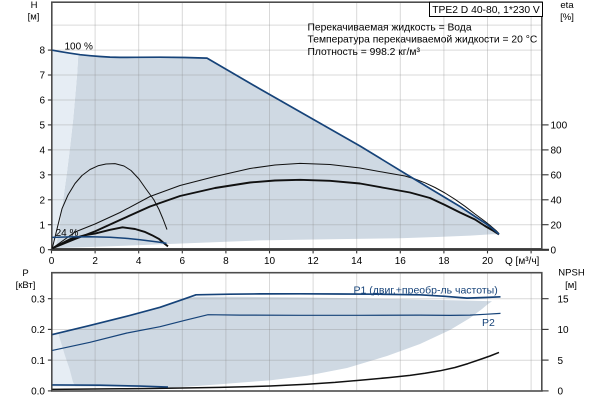  What do you see at coordinates (390, 27) in the screenshot?
I see `svg-text: Перекачиваемая жидкость = Вода` at bounding box center [390, 27].